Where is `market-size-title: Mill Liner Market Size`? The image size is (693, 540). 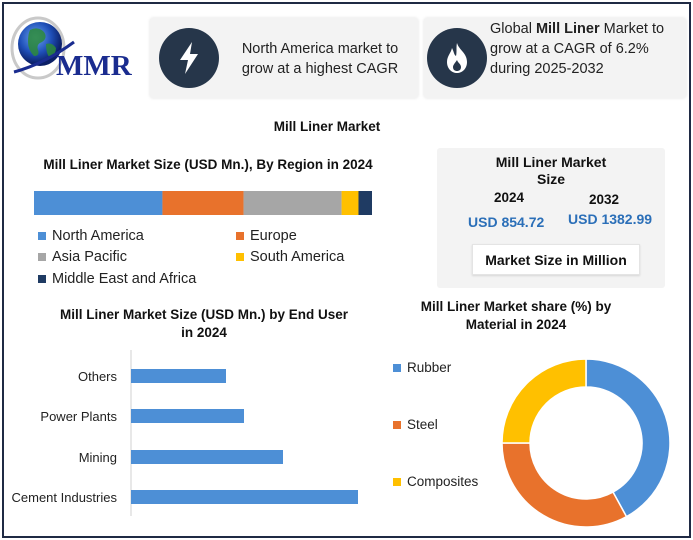 market-size-title: Mill Liner Market Size is located at coordinates (551, 170).